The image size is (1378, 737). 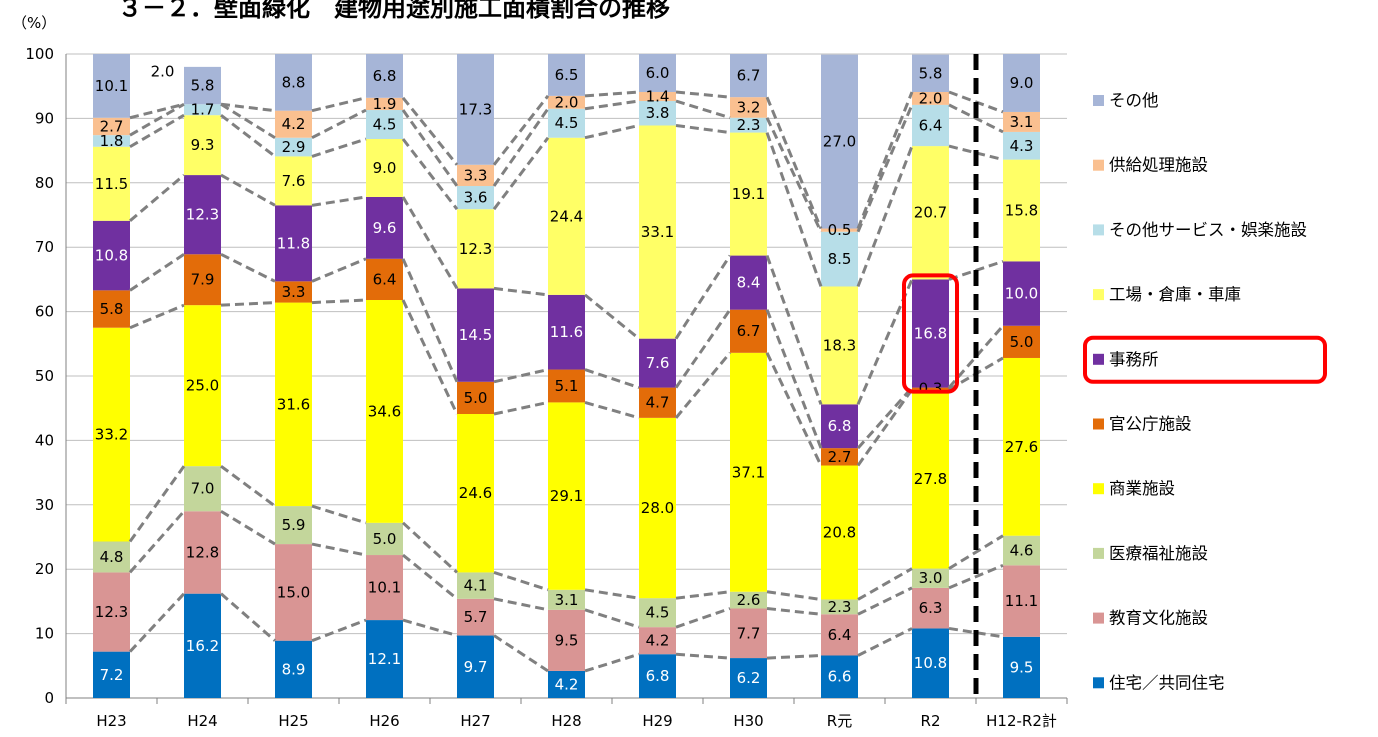 I want to click on data-label: 4.5, so click(x=658, y=613).